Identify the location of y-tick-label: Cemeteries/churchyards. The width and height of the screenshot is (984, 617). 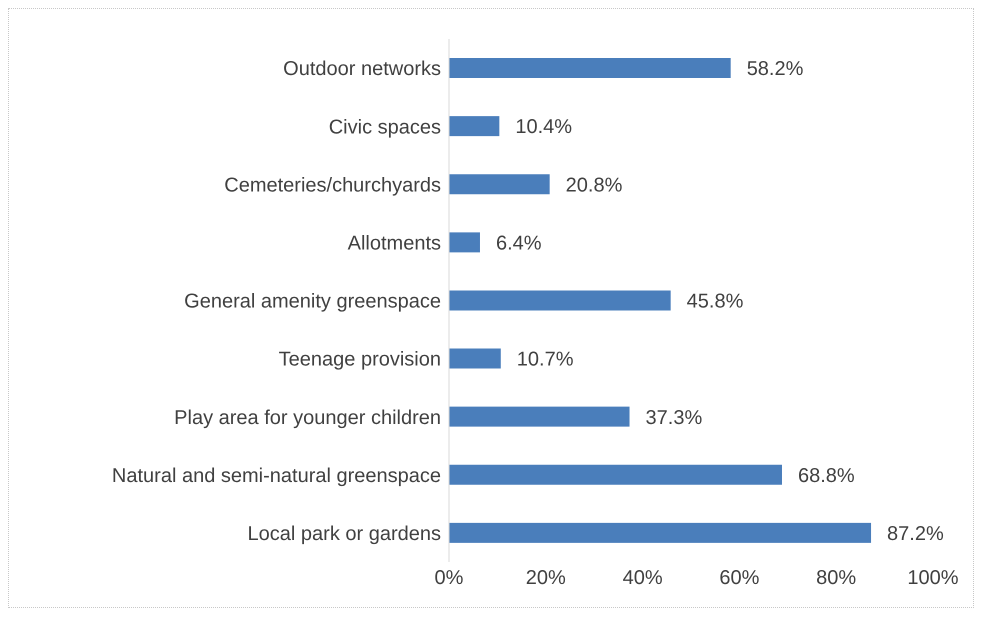
(332, 185).